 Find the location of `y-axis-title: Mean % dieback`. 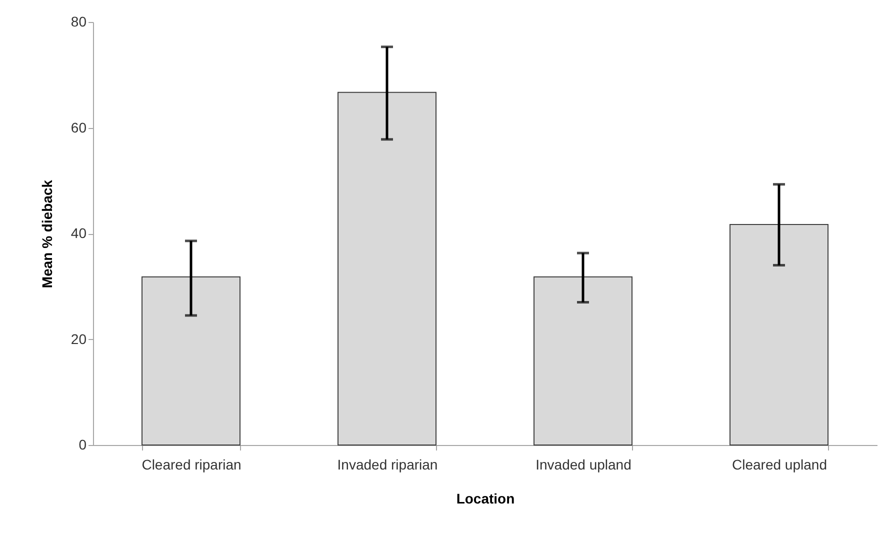

y-axis-title: Mean % dieback is located at coordinates (46, 234).